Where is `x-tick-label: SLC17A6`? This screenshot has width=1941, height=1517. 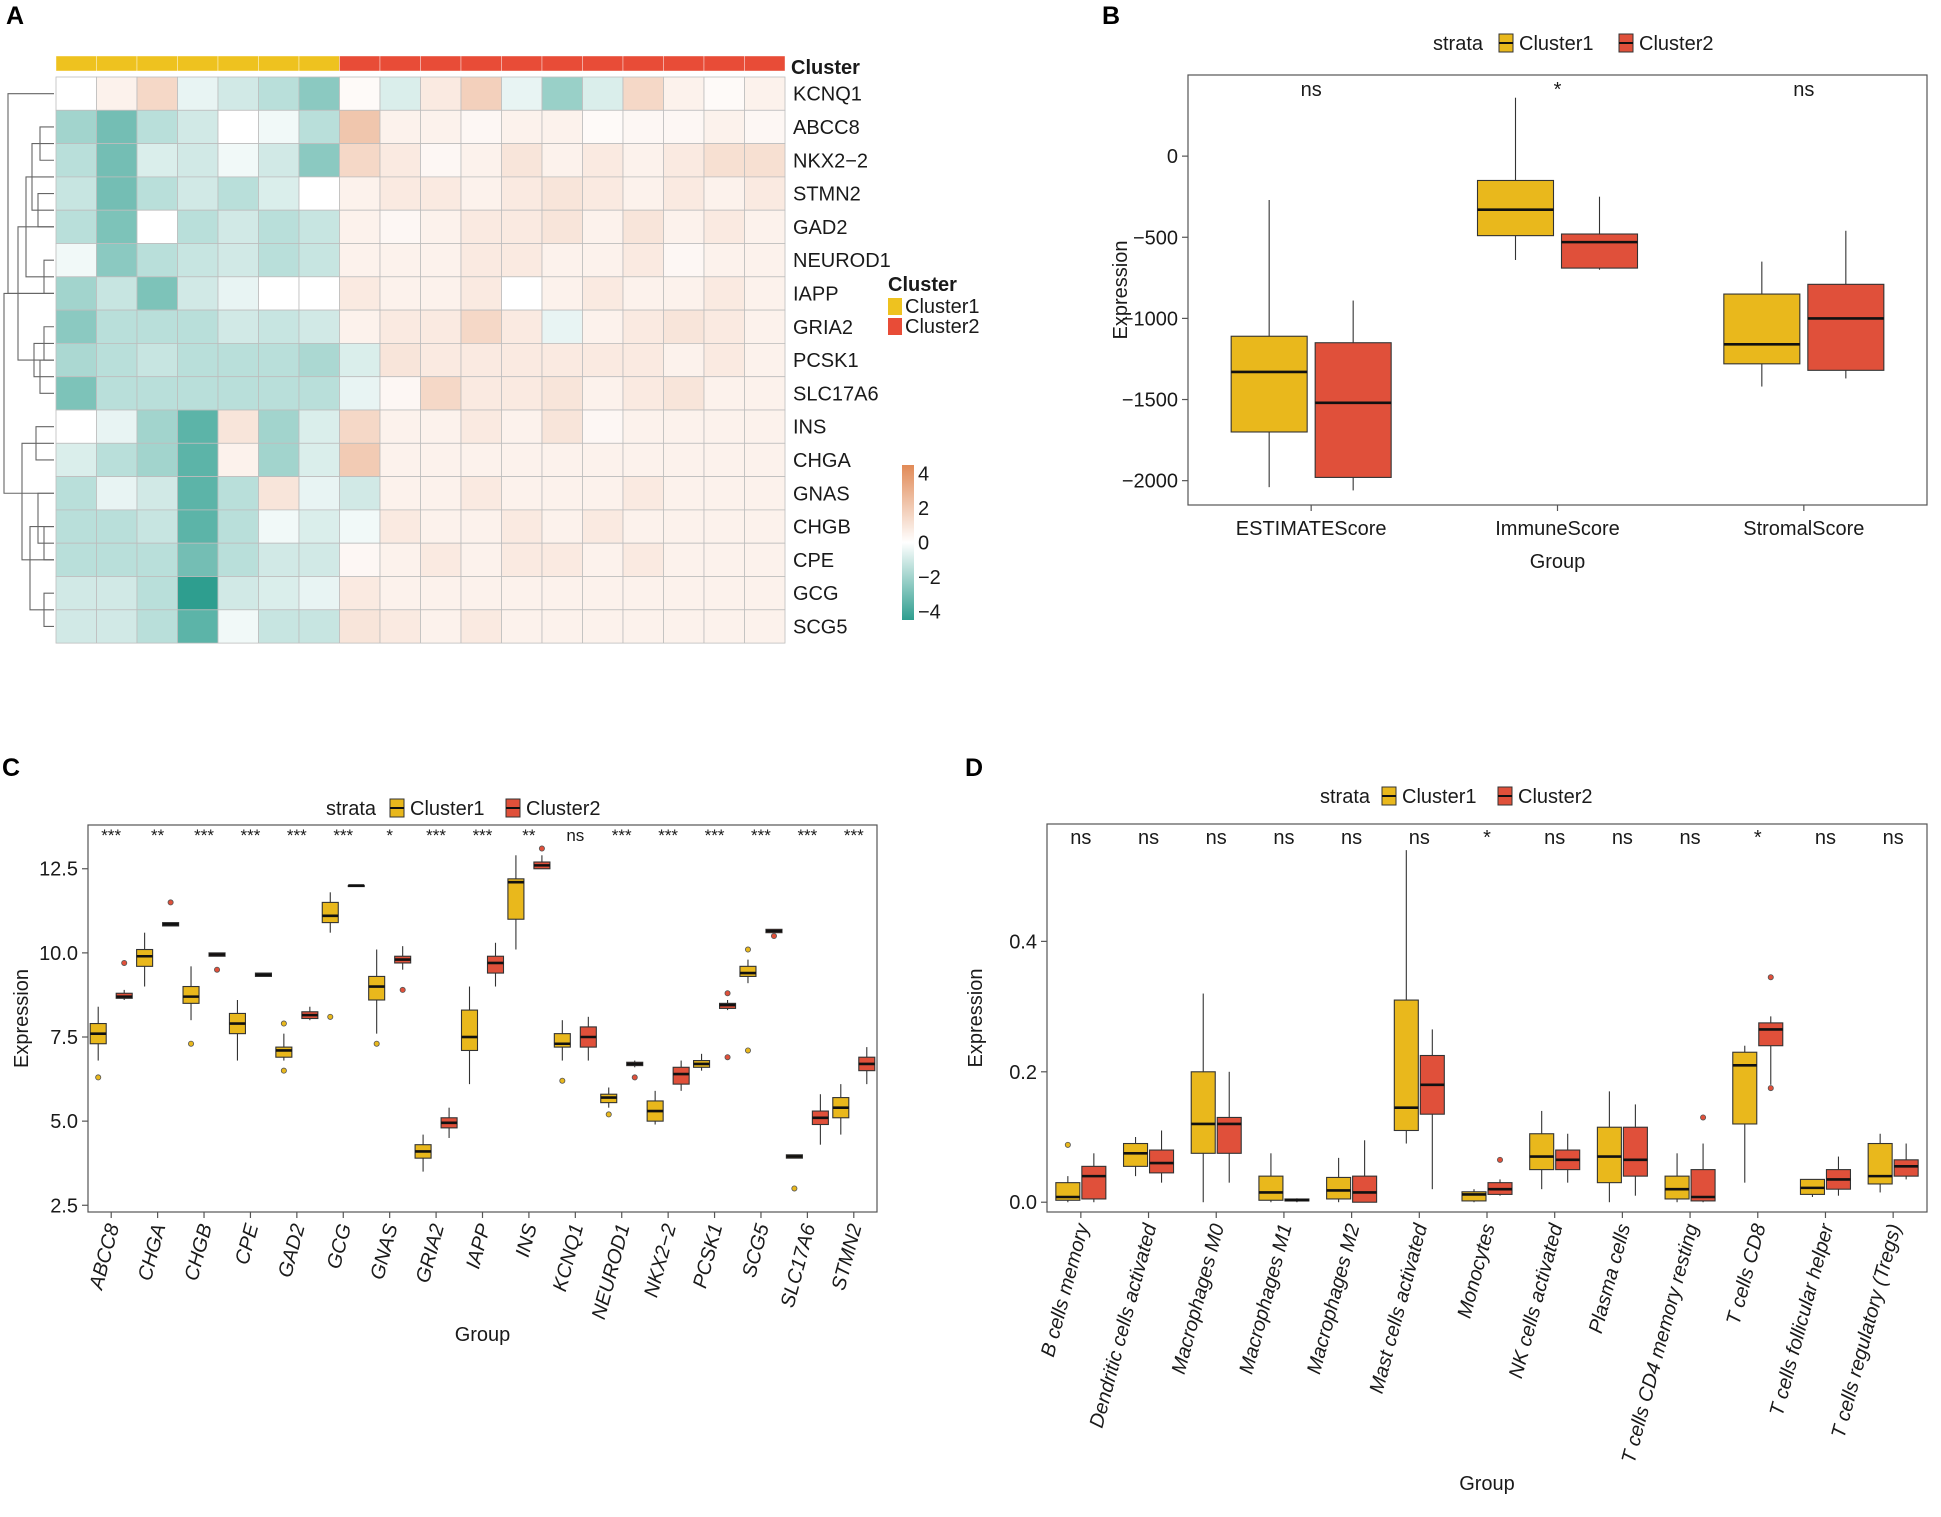
x-tick-label: SLC17A6 is located at coordinates (799, 1265).